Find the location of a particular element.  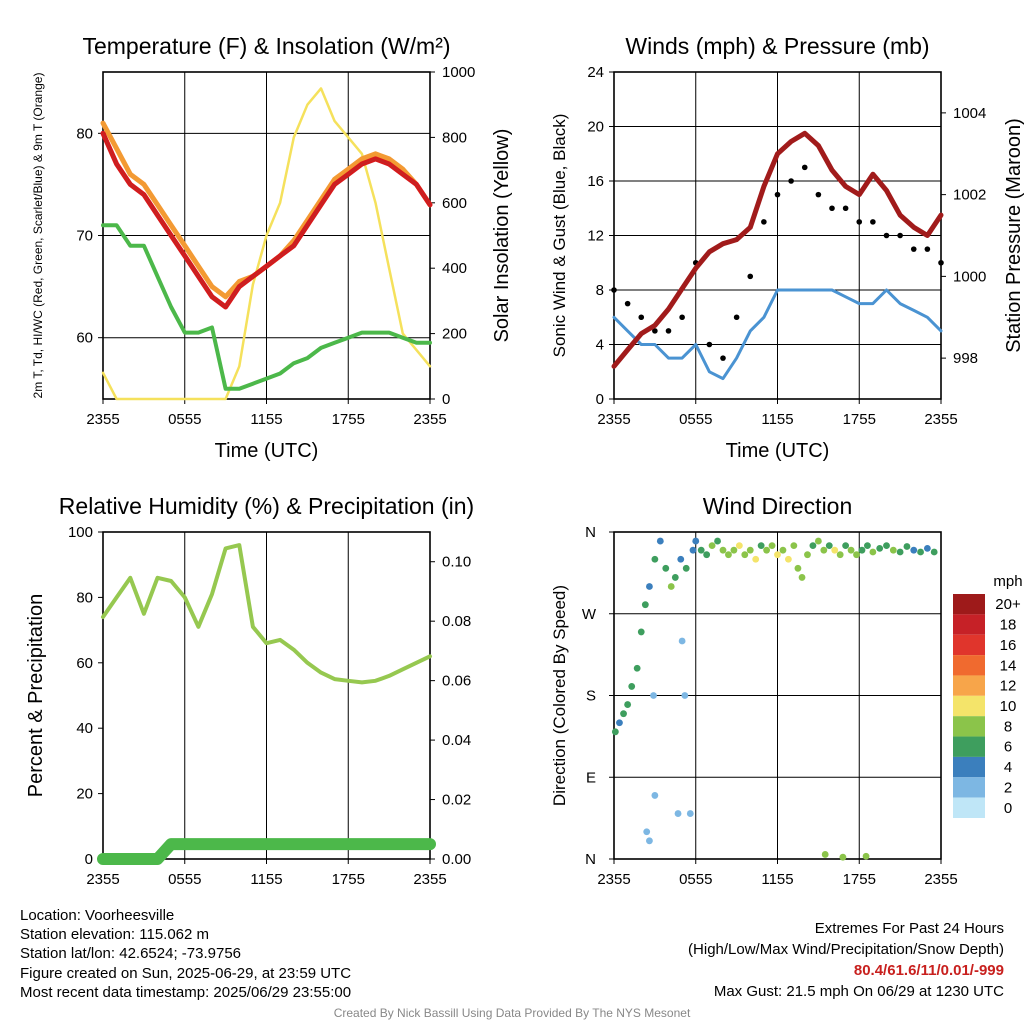

x-axis-label: Time (UTC) is located at coordinates (778, 451).